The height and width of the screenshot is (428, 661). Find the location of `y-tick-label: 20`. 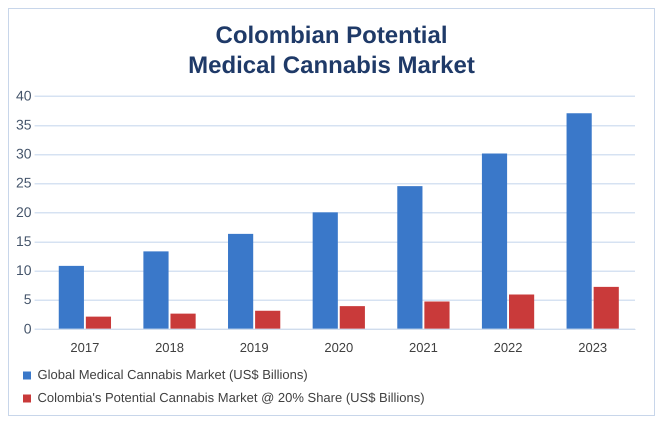

y-tick-label: 20 is located at coordinates (24, 212).